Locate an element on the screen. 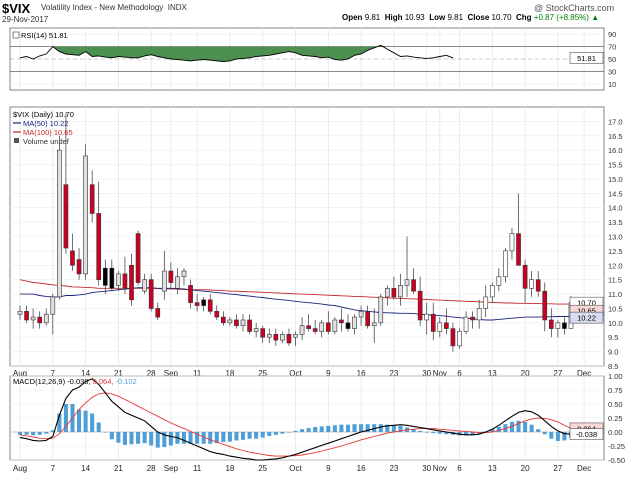 The image size is (640, 477). rsi-y-tick: 30 is located at coordinates (612, 71).